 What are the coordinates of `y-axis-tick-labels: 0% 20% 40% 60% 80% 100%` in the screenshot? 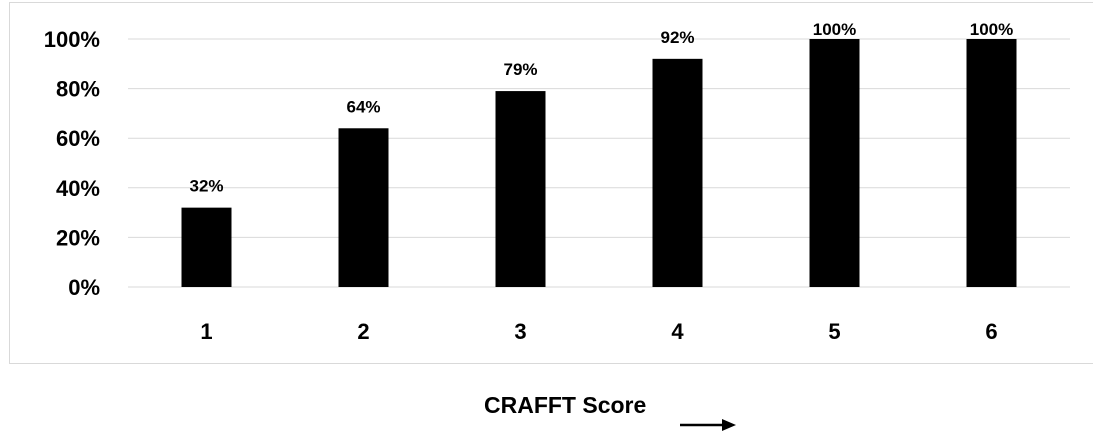 It's located at (72, 163).